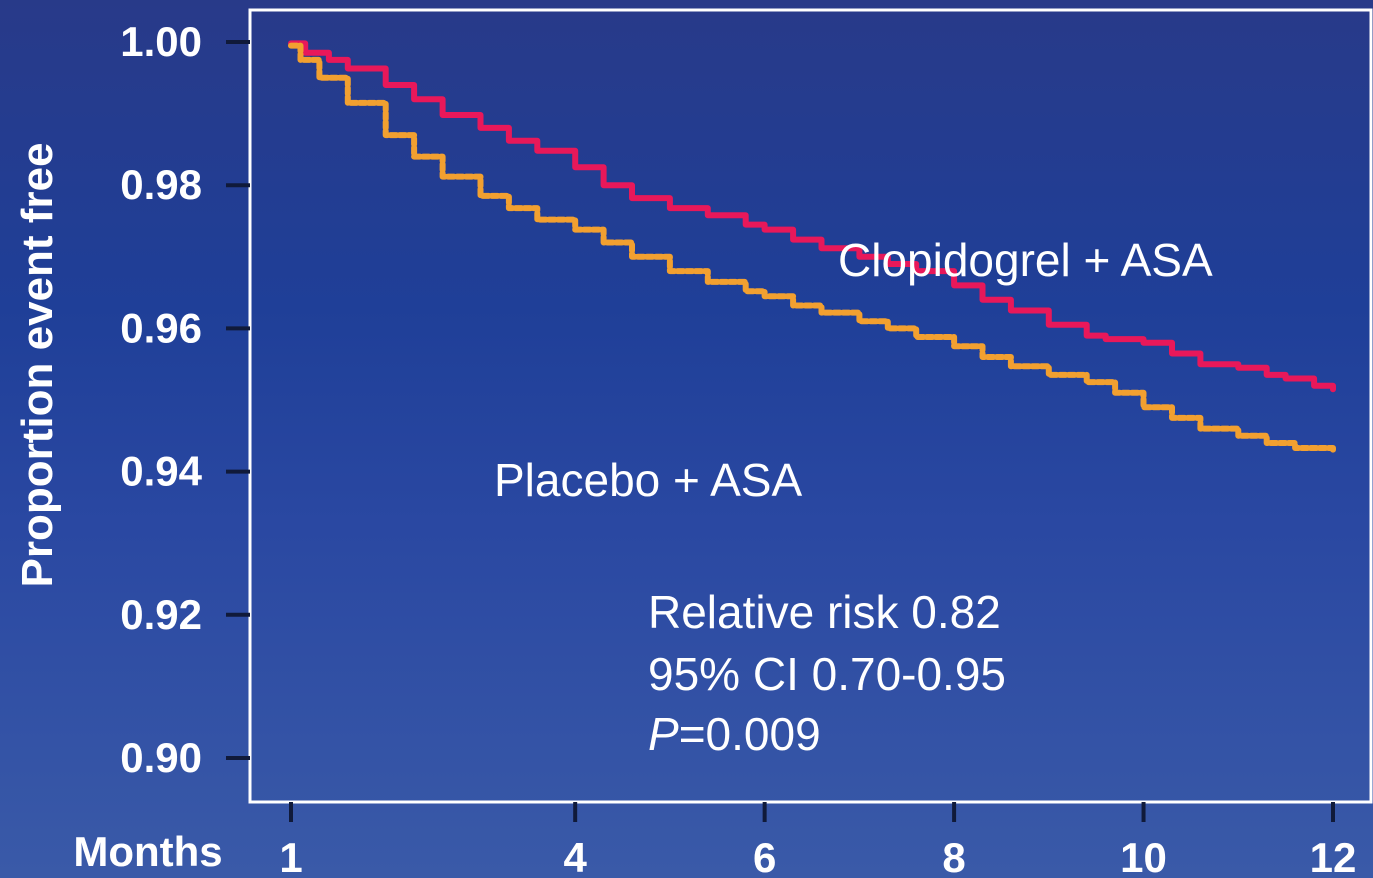 Image resolution: width=1373 pixels, height=878 pixels. What do you see at coordinates (576, 856) in the screenshot?
I see `x-tick-label-1: 4` at bounding box center [576, 856].